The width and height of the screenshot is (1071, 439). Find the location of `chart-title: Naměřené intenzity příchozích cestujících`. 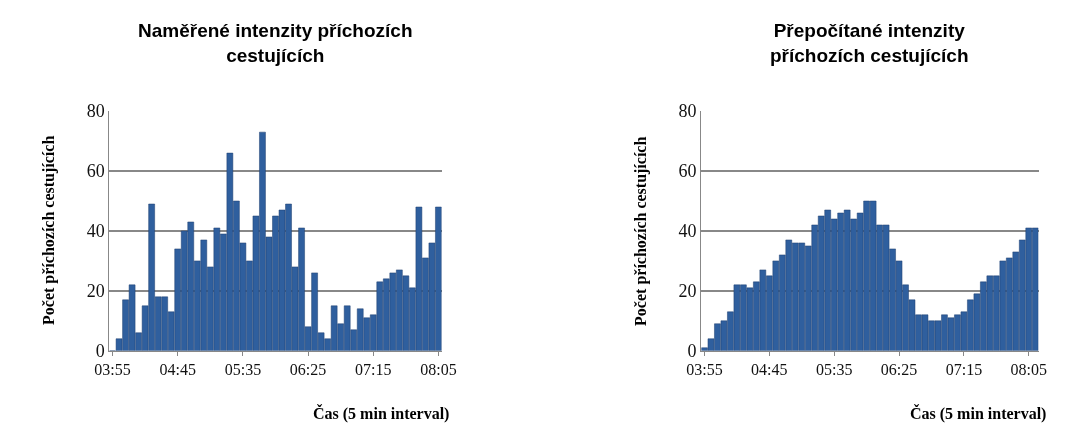

chart-title: Naměřené intenzity příchozích cestujících is located at coordinates (275, 43).